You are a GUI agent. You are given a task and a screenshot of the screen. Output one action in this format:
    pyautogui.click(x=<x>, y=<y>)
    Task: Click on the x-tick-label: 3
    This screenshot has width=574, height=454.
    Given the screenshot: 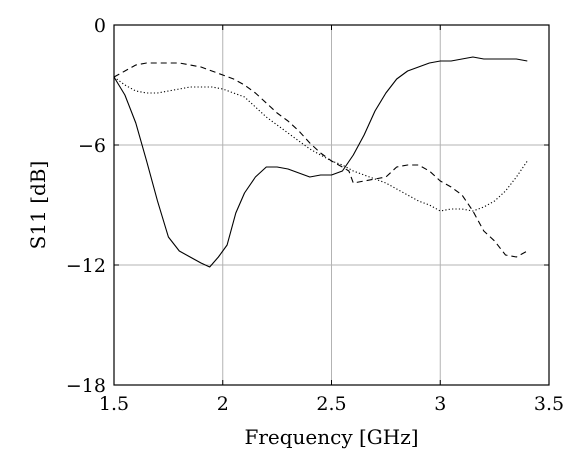 What is the action you would take?
    pyautogui.click(x=440, y=404)
    